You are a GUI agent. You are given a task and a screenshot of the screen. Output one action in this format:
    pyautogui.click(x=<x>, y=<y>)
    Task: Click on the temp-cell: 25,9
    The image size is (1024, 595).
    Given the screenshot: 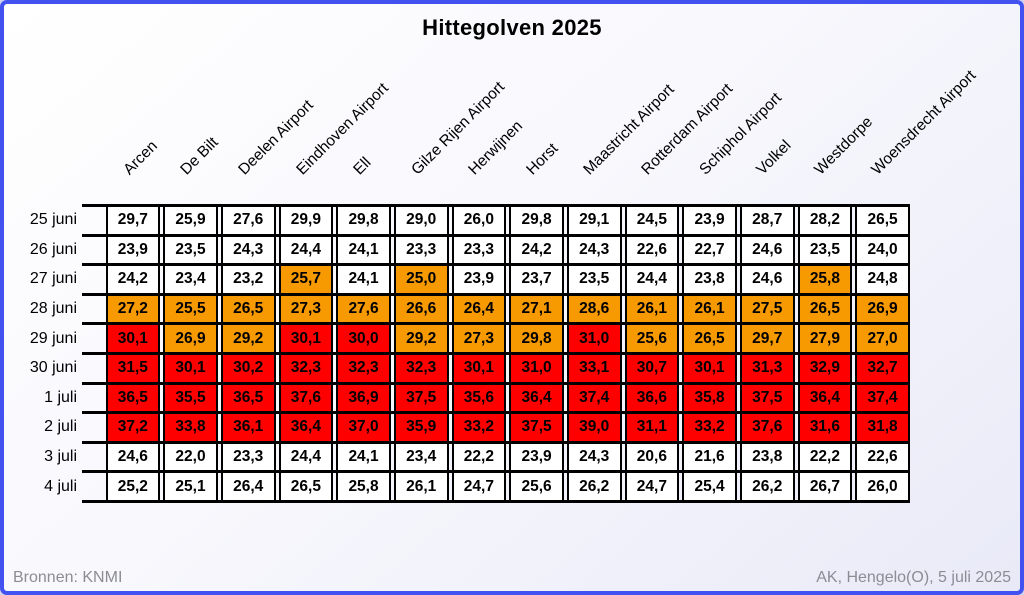 What is the action you would take?
    pyautogui.click(x=190, y=220)
    